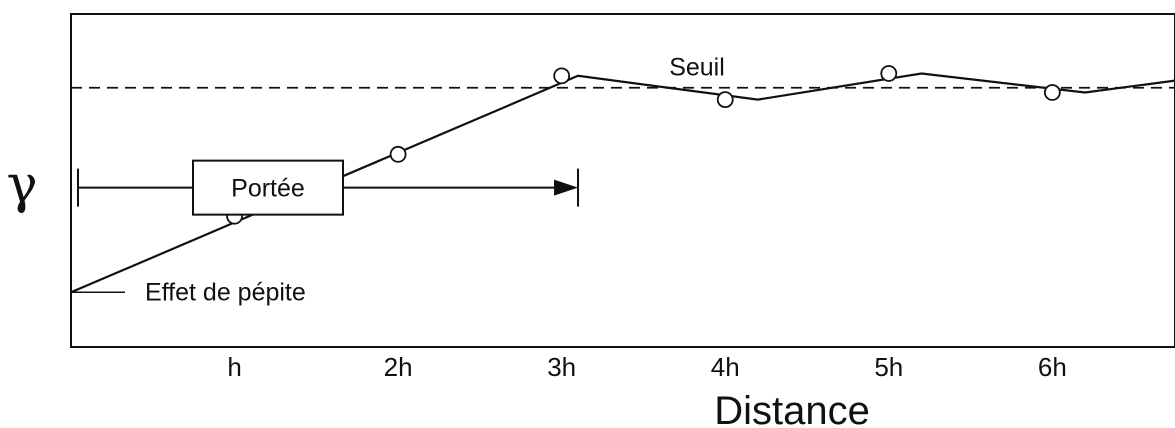 The width and height of the screenshot is (1175, 428). I want to click on x-tick-label: 3h, so click(561, 367).